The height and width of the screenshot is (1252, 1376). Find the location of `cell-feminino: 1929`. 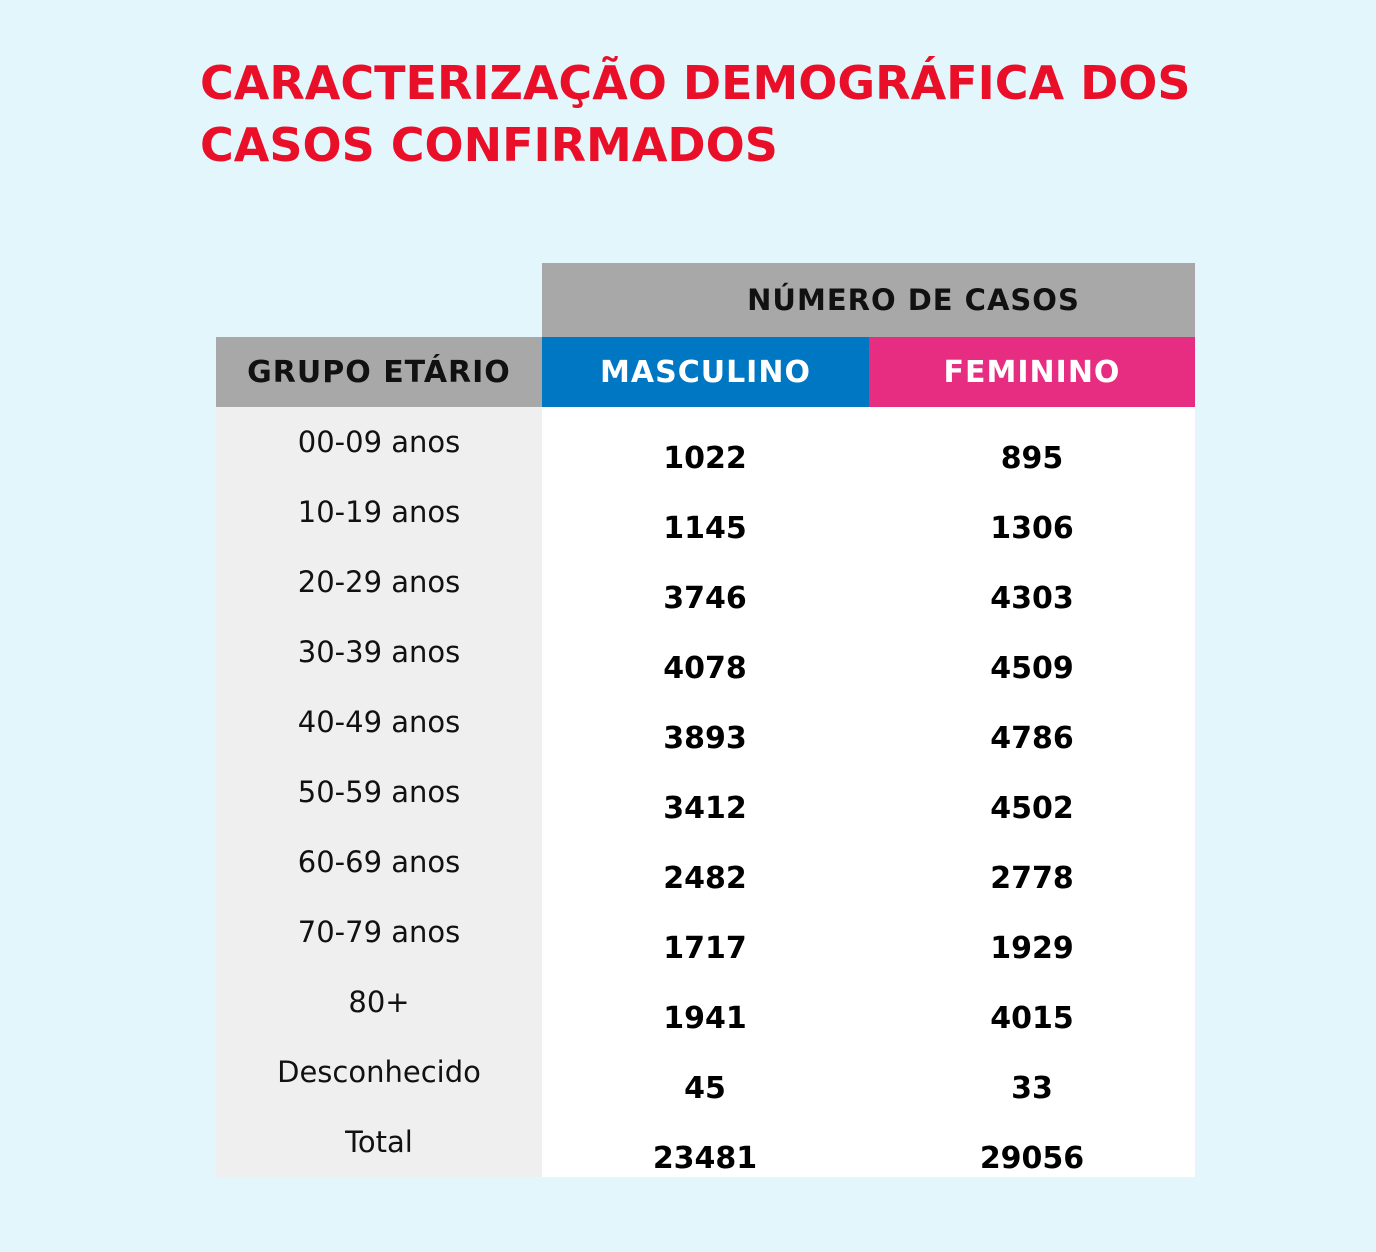

cell-feminino: 1929 is located at coordinates (1032, 948).